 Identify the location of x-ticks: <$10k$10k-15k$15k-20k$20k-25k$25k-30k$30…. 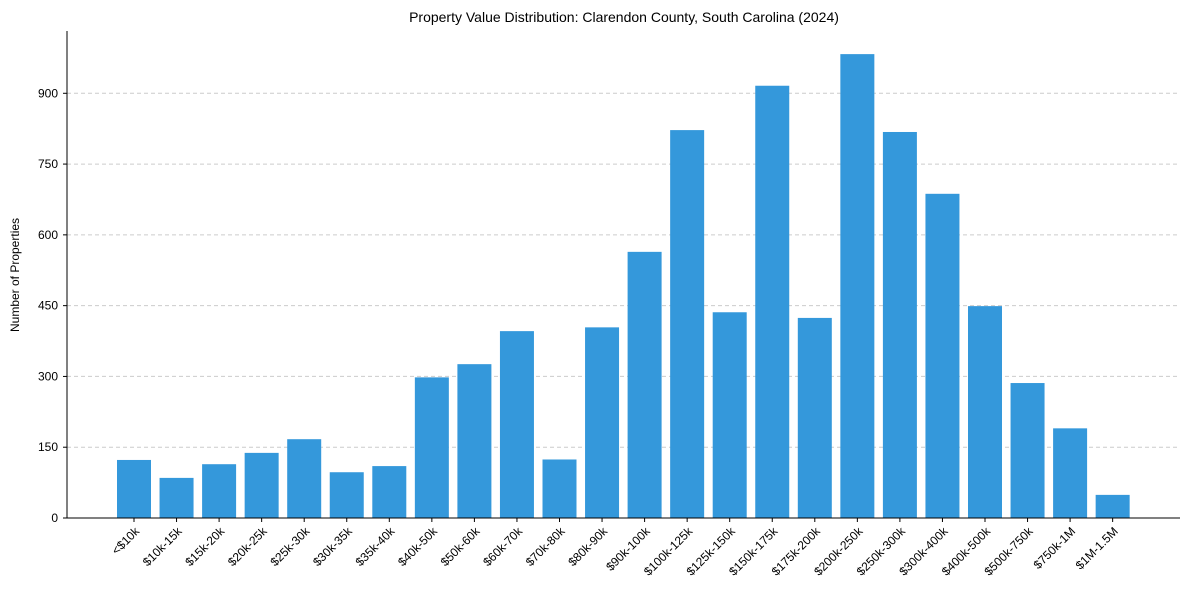
(615, 548).